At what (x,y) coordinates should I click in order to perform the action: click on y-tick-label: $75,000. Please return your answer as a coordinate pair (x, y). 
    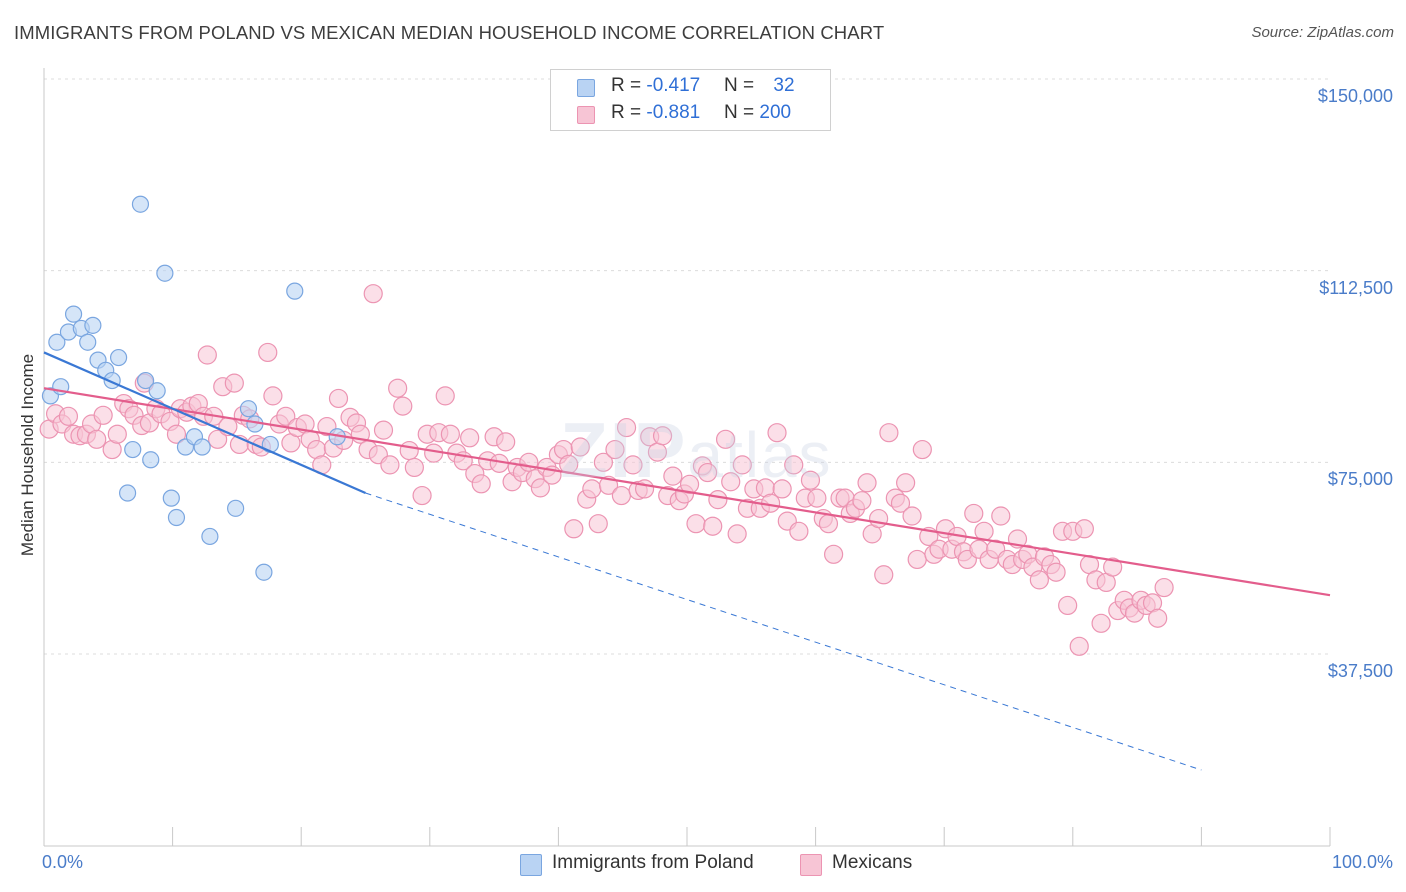
    Looking at the image, I should click on (1360, 479).